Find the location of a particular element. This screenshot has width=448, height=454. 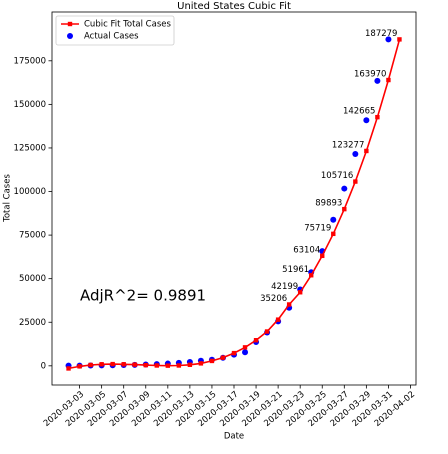

y-tick-label: 100000 is located at coordinates (30, 192).